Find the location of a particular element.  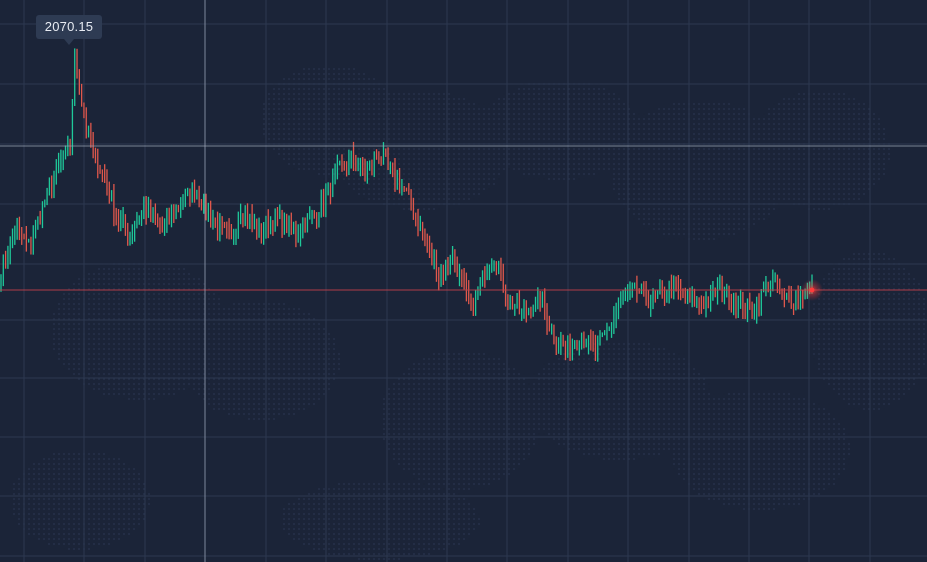

live-price-pulse-icon is located at coordinates (812, 289).